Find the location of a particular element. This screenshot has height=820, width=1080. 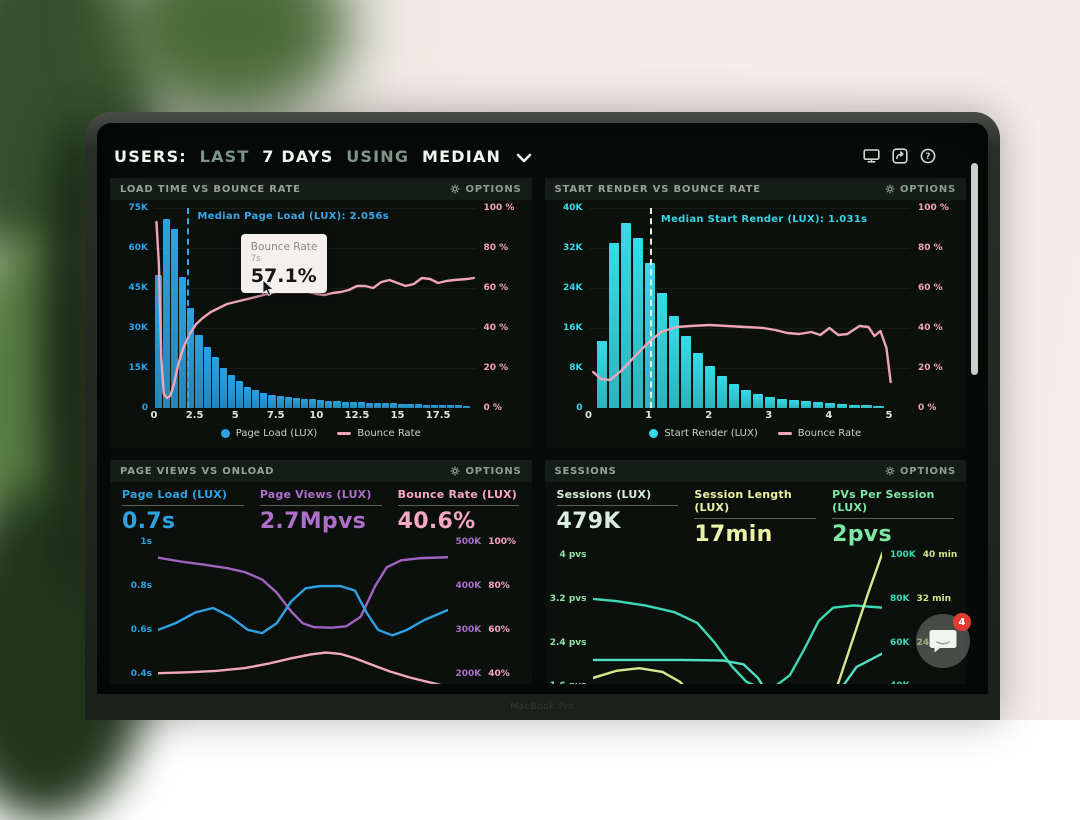

share-icon is located at coordinates (900, 156).